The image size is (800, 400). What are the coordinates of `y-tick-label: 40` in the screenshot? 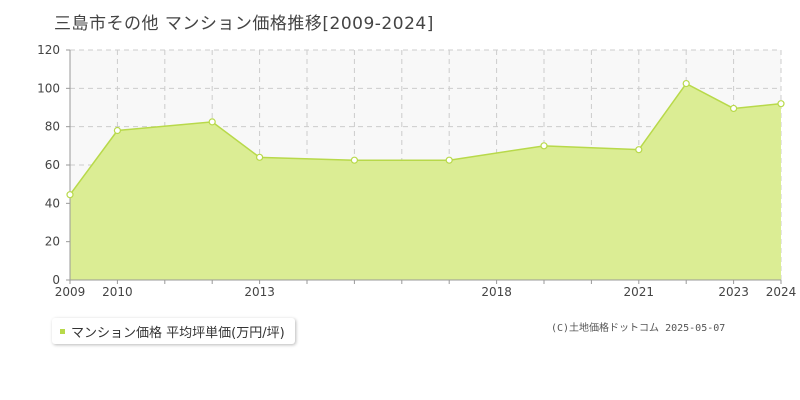 It's located at (52, 203).